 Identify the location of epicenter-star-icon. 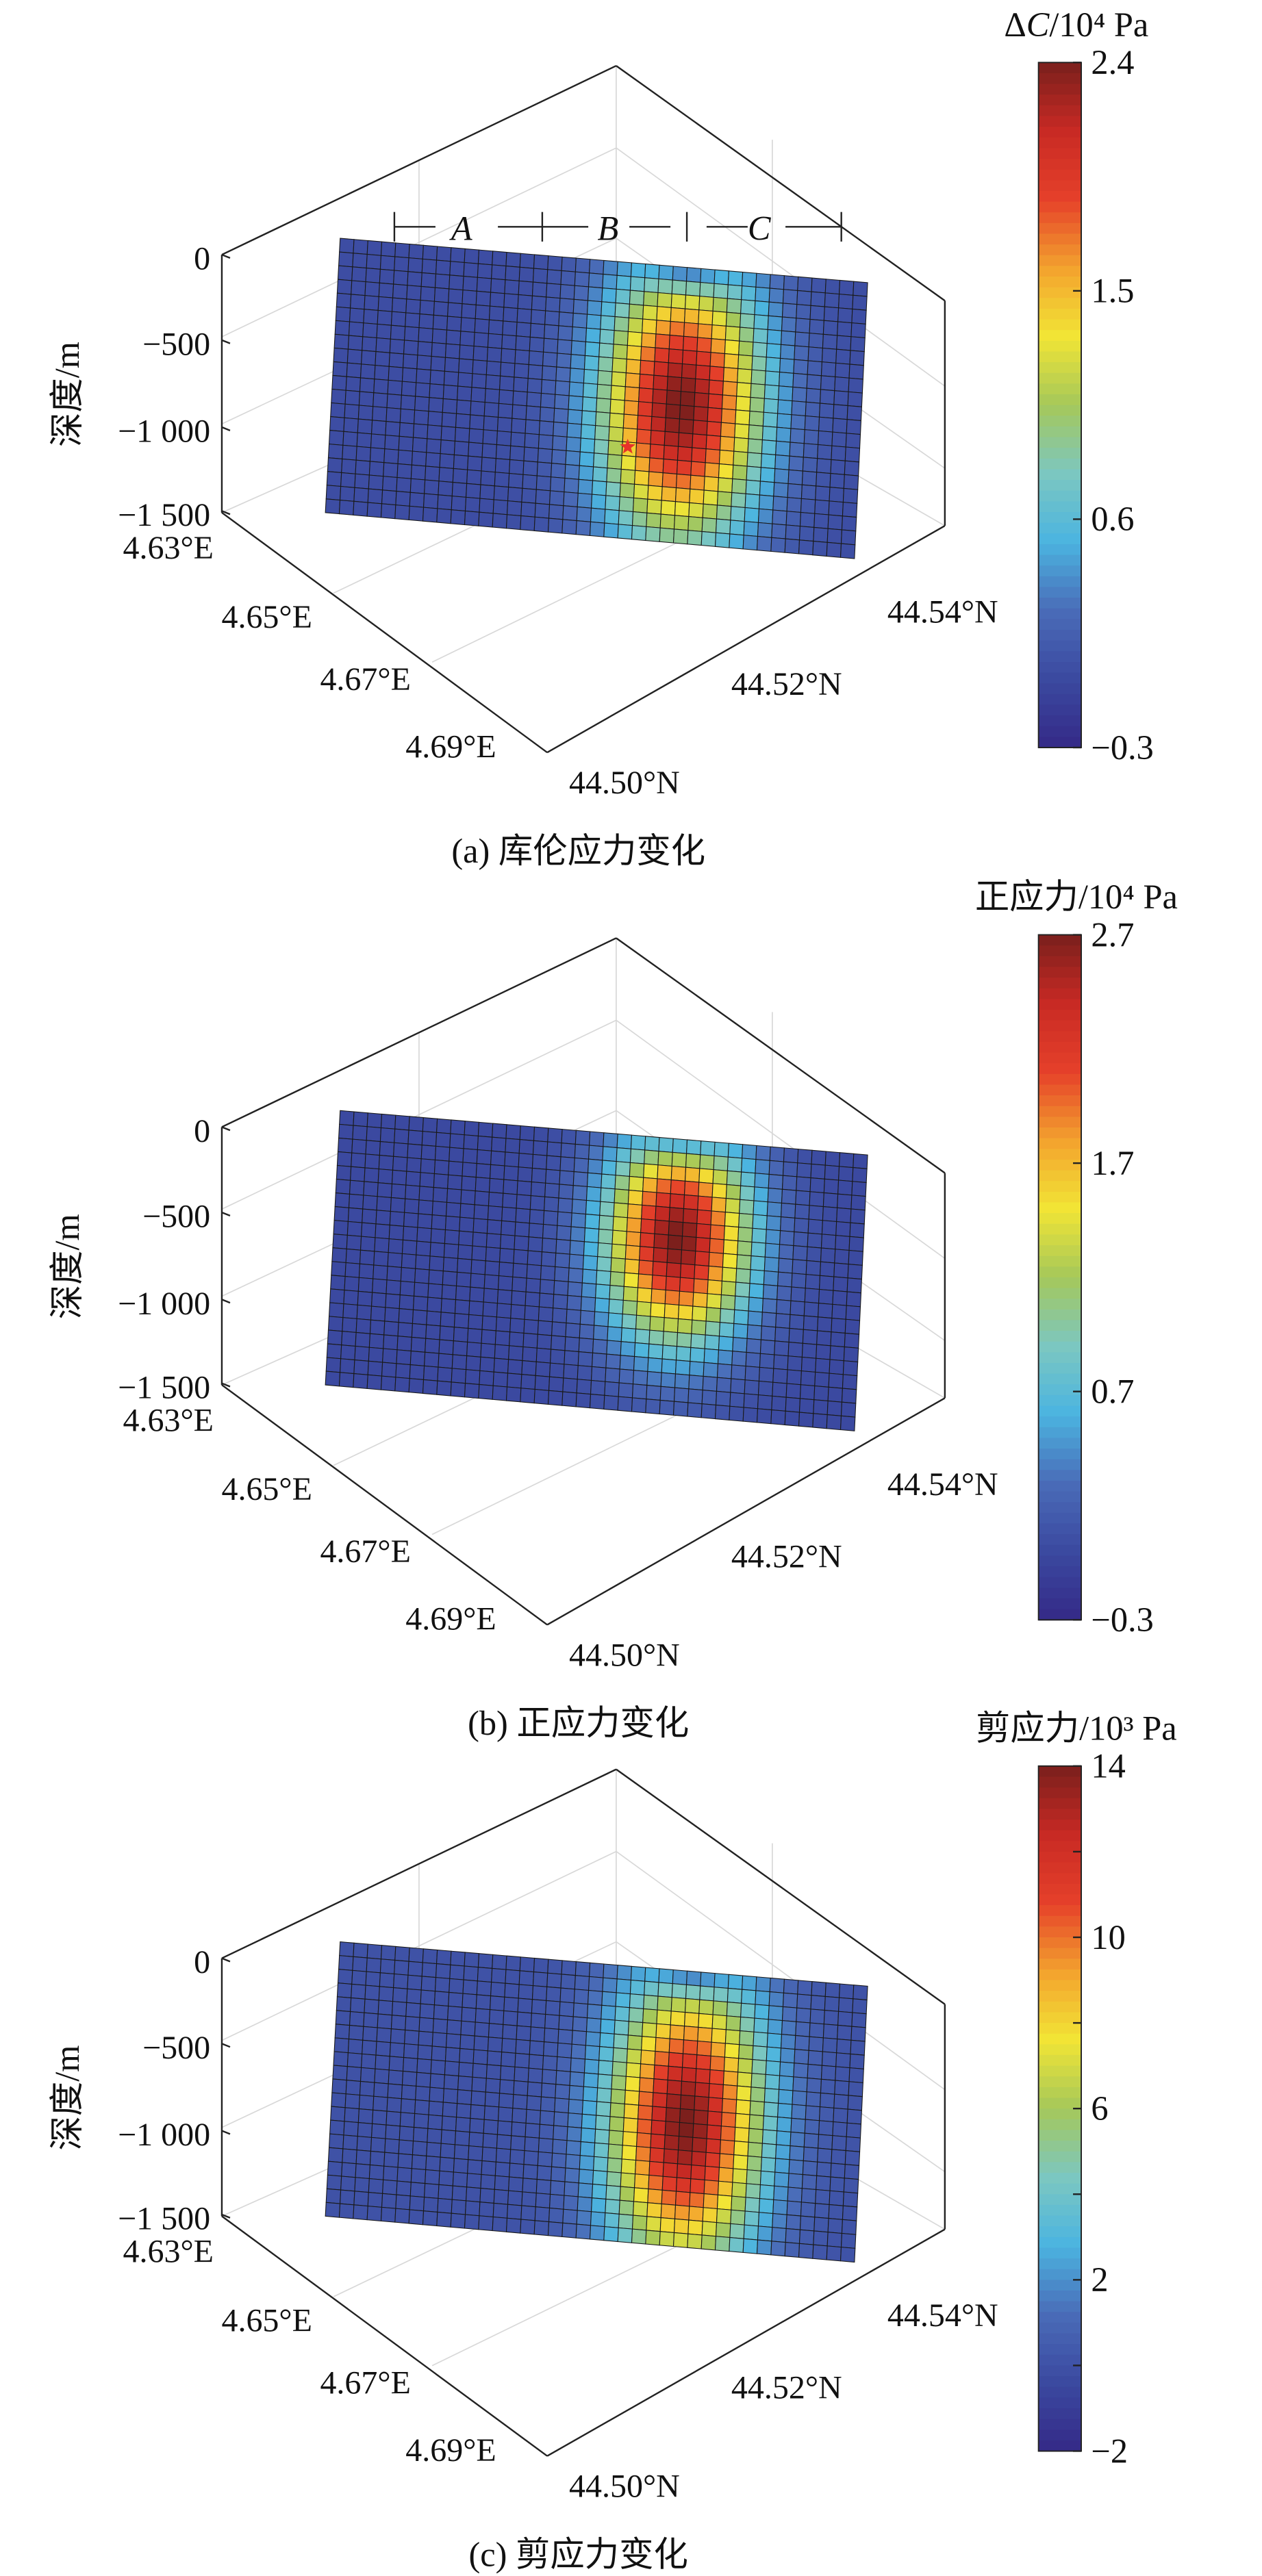
(628, 446).